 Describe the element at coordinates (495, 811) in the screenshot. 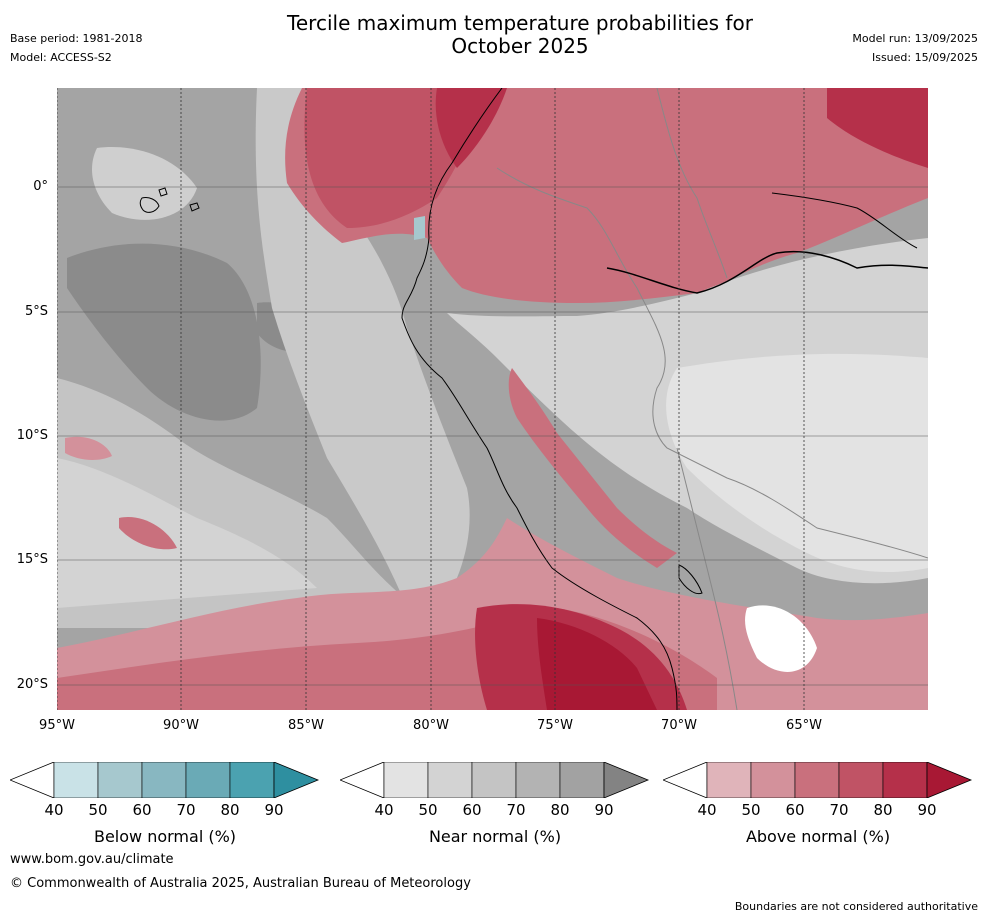

I see `colorbar-ticks-near: 40 50 60 70 80 90` at that location.